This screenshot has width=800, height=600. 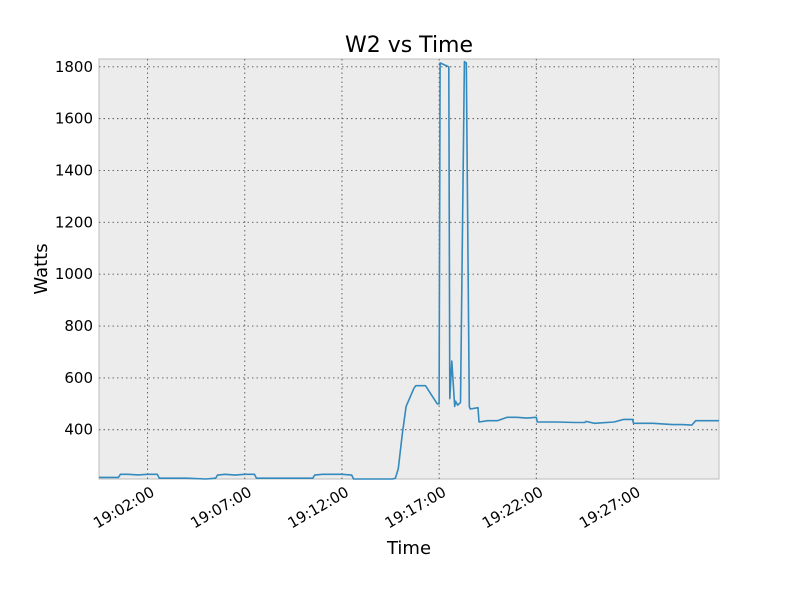 What do you see at coordinates (74, 248) in the screenshot?
I see `y-axis-ticks: 400 600 800 1000 1200 1400 1600 1800` at bounding box center [74, 248].